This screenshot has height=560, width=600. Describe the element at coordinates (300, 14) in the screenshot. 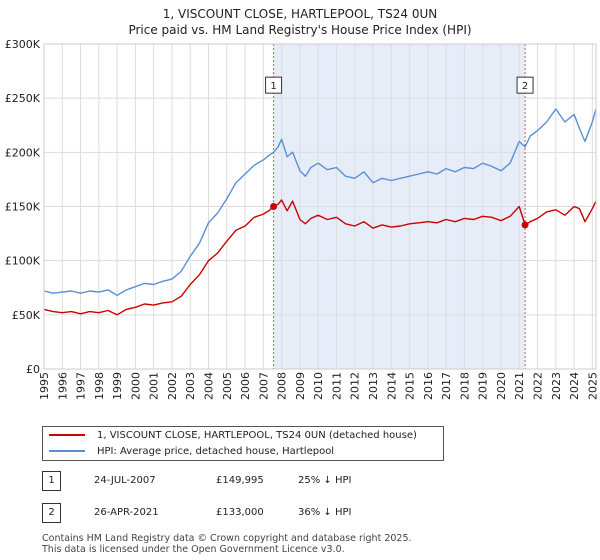

I see `chart-title: 1, VISCOUNT CLOSE, HARTLEPOOL, TS24 0UN` at that location.